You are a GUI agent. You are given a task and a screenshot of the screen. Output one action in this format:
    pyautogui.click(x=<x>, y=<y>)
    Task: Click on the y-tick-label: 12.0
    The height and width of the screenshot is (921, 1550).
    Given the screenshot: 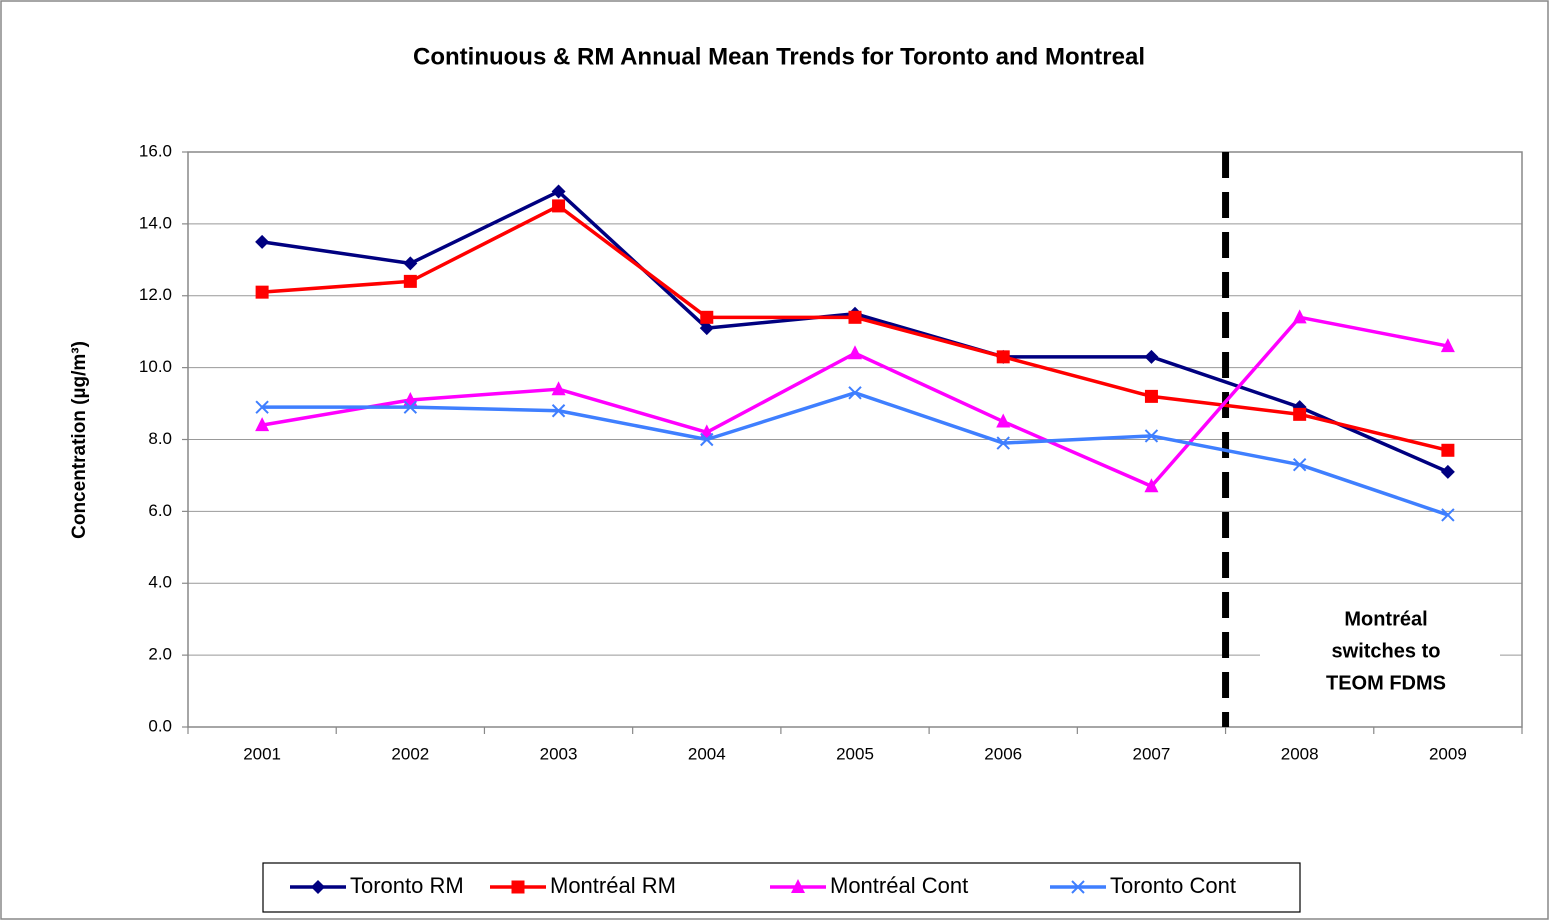 What is the action you would take?
    pyautogui.click(x=155, y=294)
    